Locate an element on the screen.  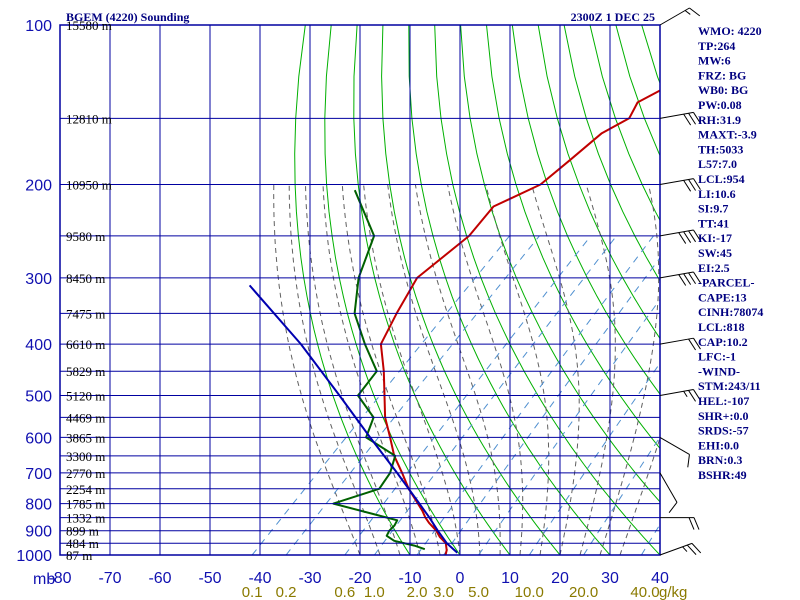
height-label: 1332 m is located at coordinates (85, 518).